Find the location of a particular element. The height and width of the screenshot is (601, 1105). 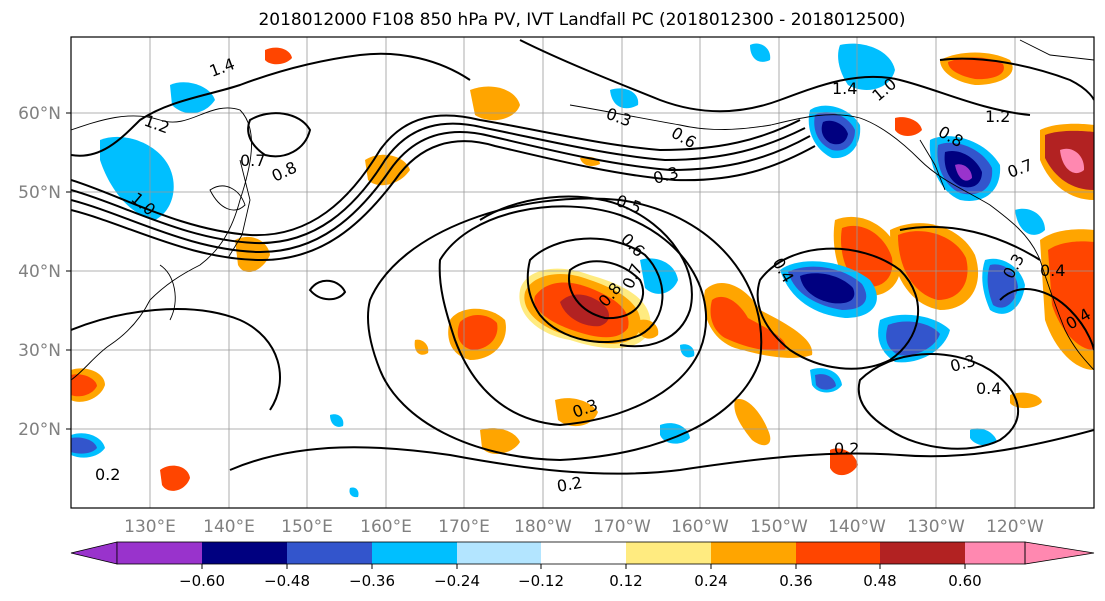

lon-label: 170°E is located at coordinates (464, 527).